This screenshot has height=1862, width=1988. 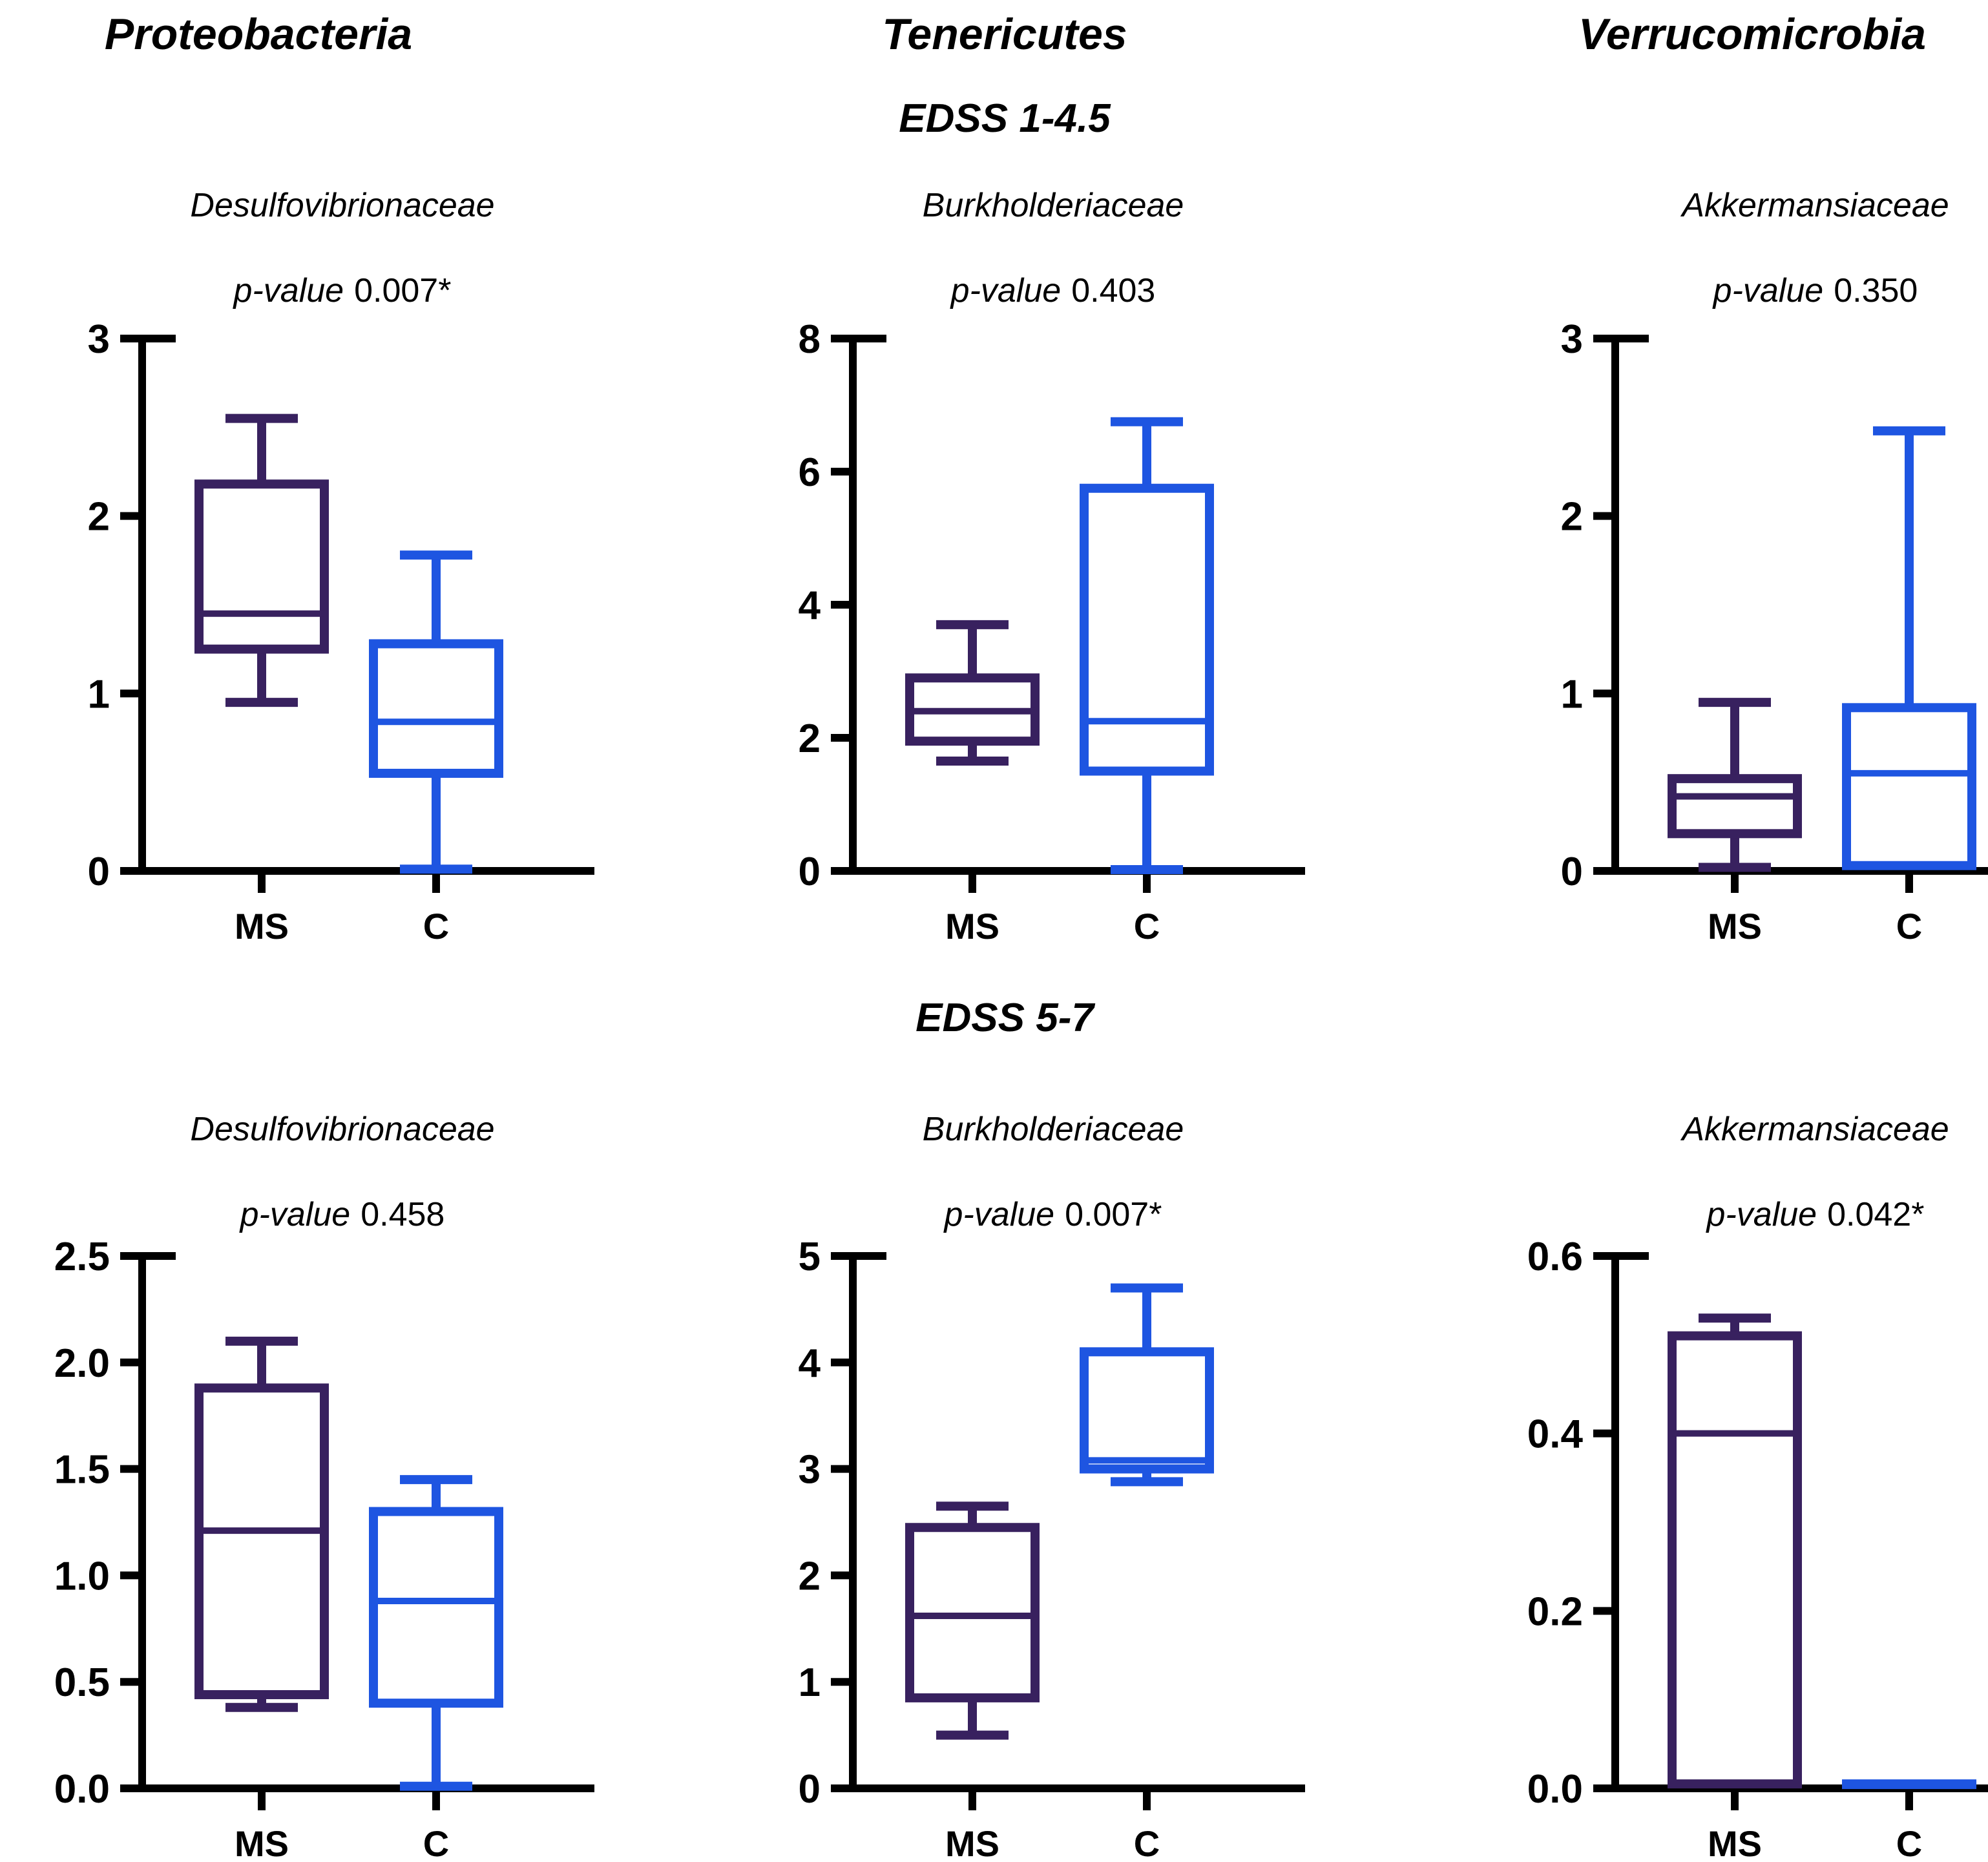 I want to click on p-value-line: p-value 0.350, so click(x=1815, y=290).